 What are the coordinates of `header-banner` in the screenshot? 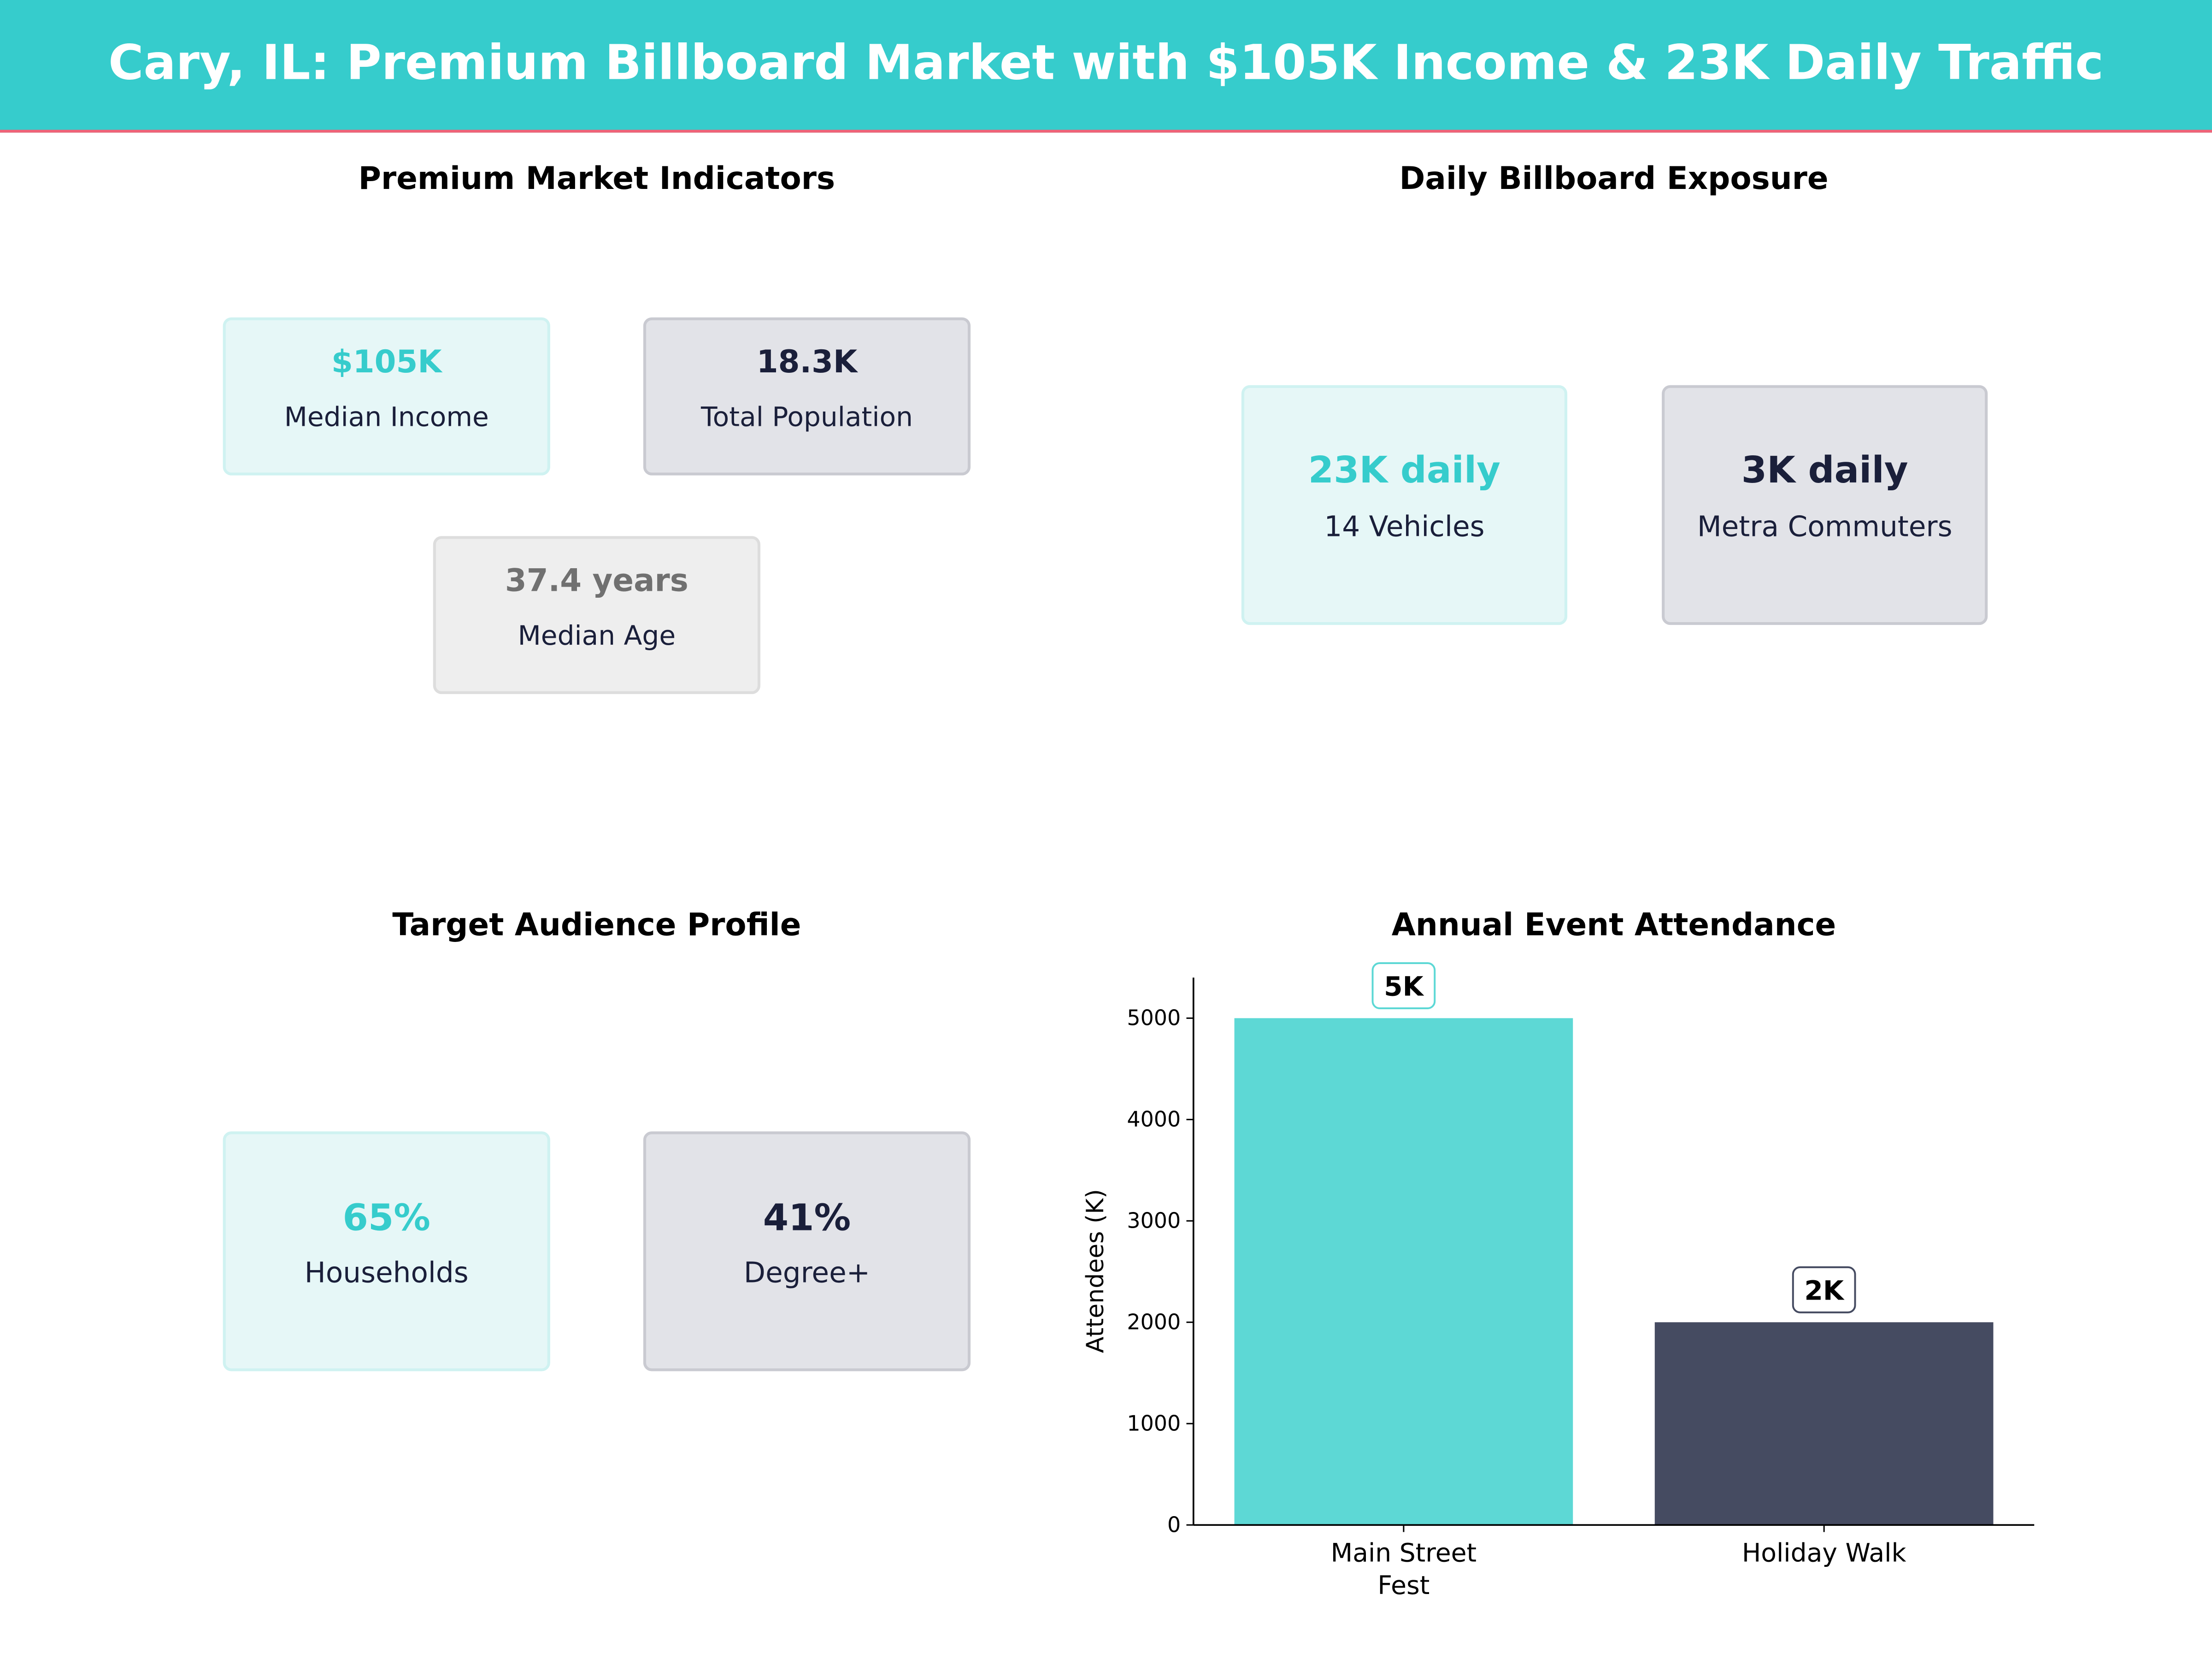 It's located at (1106, 66).